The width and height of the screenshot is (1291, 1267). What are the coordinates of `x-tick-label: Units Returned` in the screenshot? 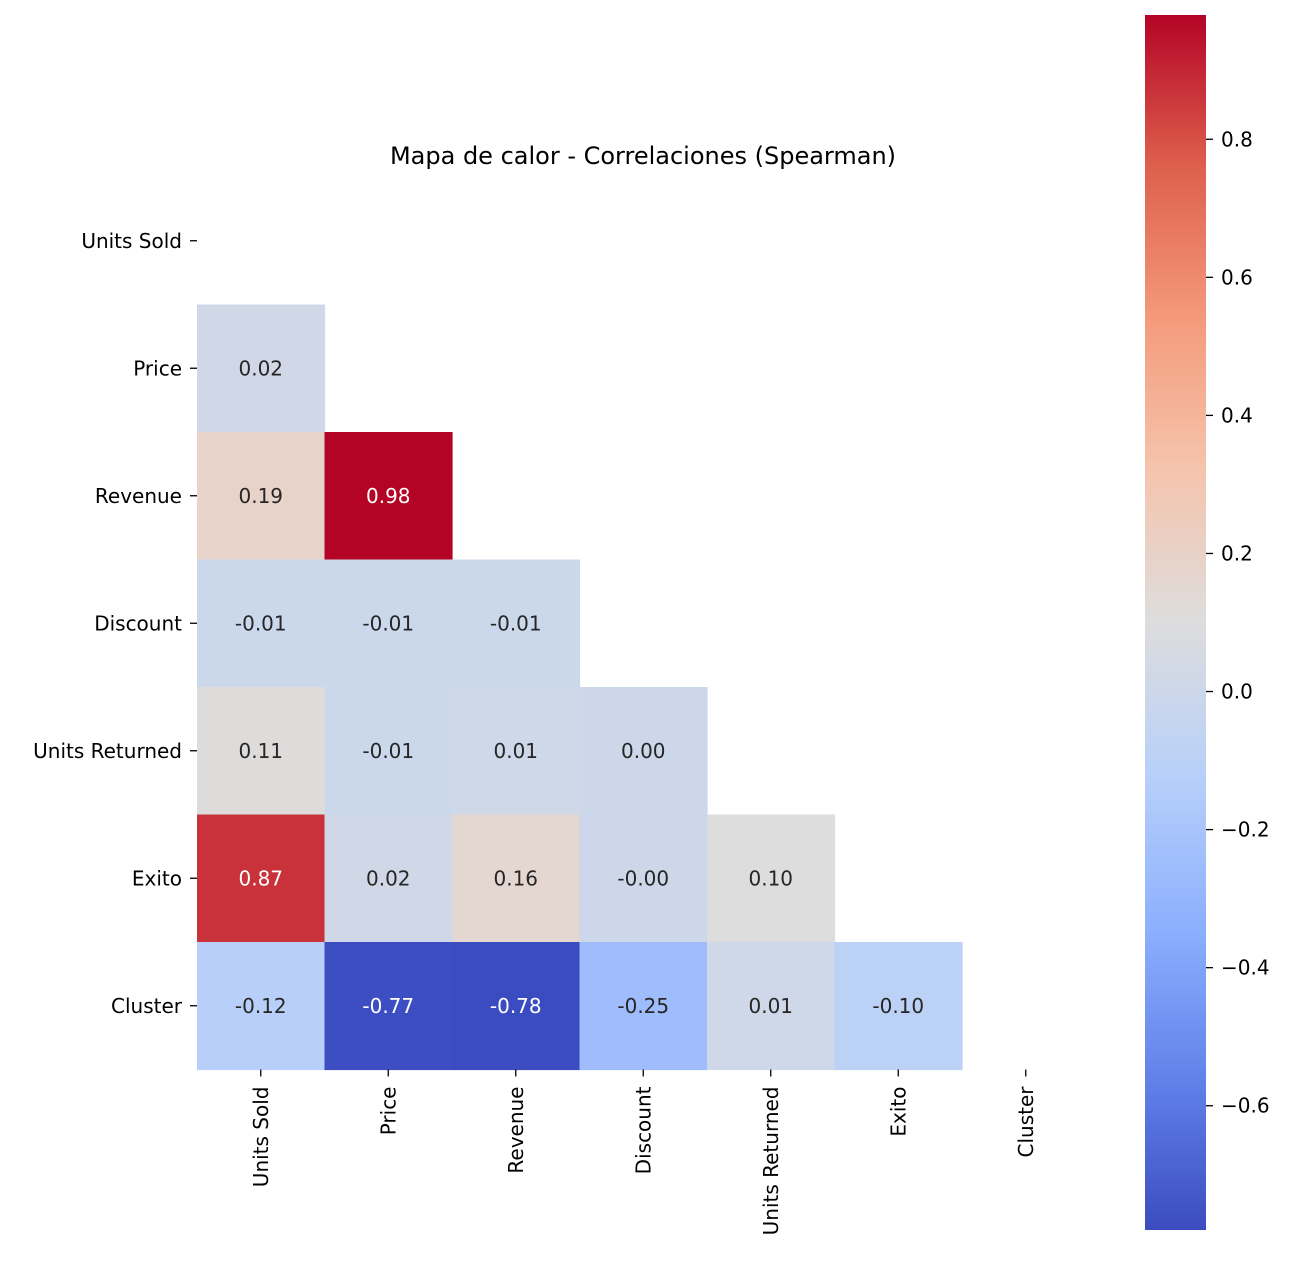 It's located at (771, 1161).